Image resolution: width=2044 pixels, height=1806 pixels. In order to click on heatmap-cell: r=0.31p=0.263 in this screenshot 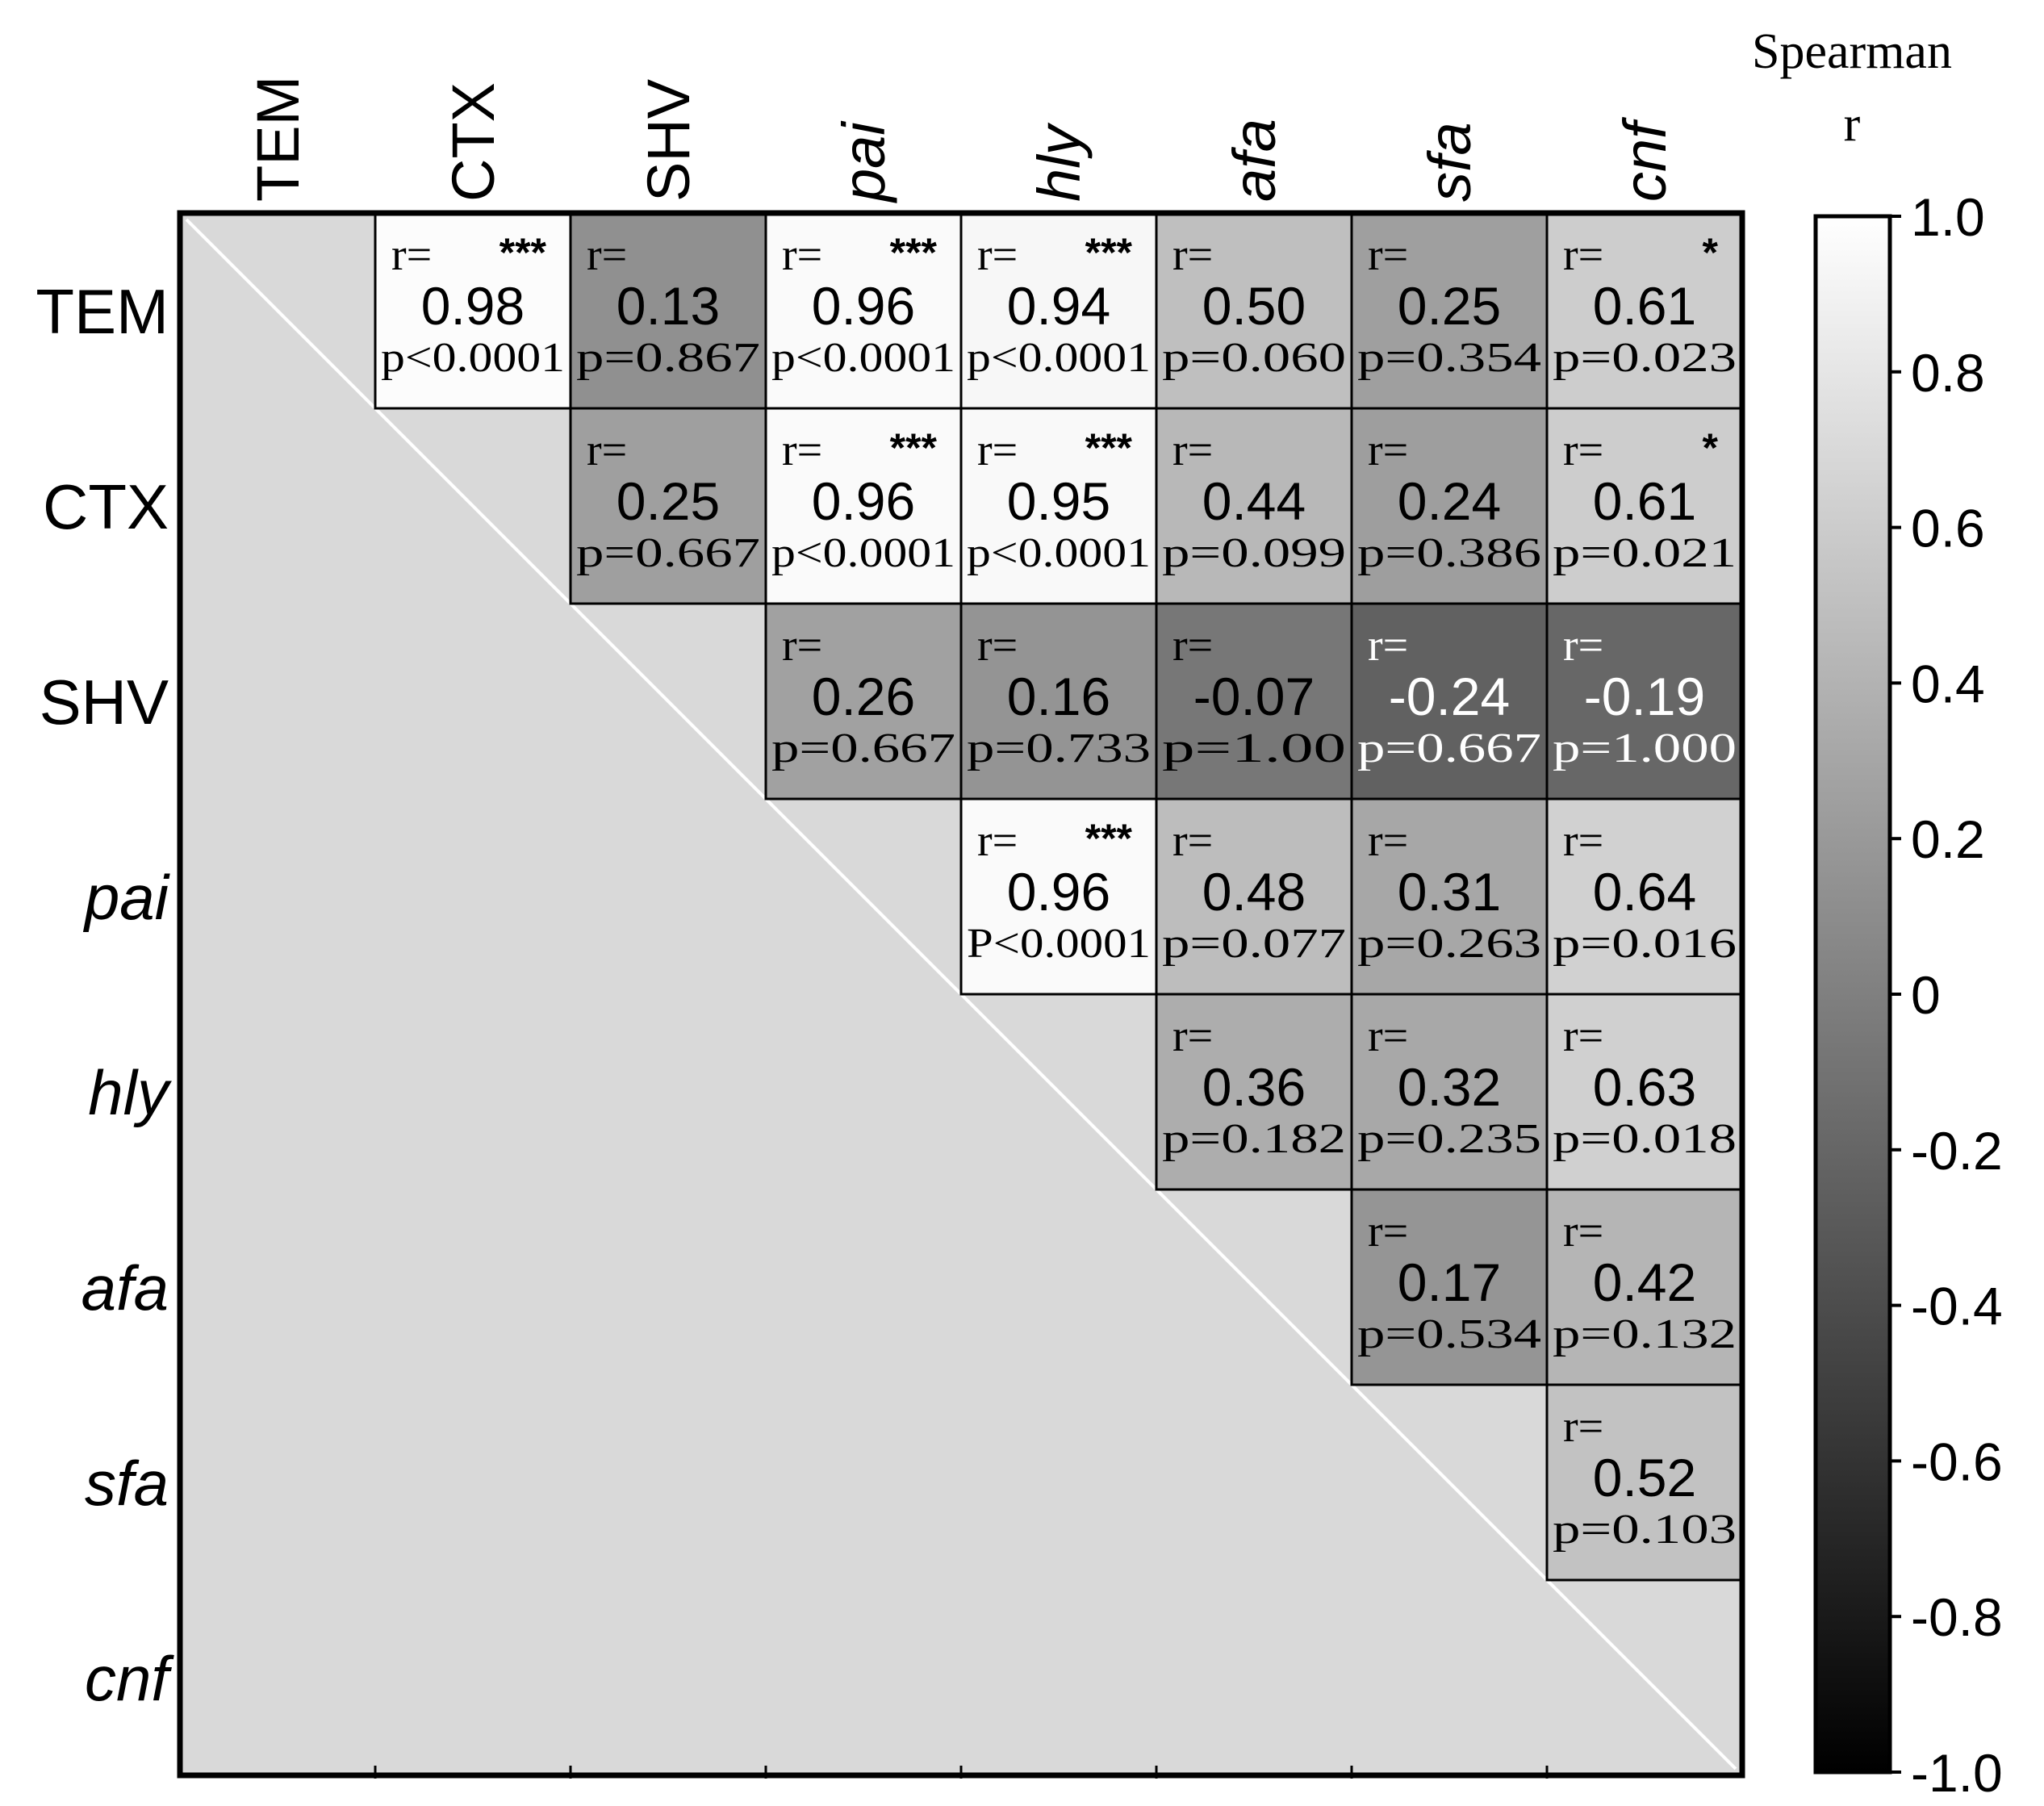, I will do `click(1449, 896)`.